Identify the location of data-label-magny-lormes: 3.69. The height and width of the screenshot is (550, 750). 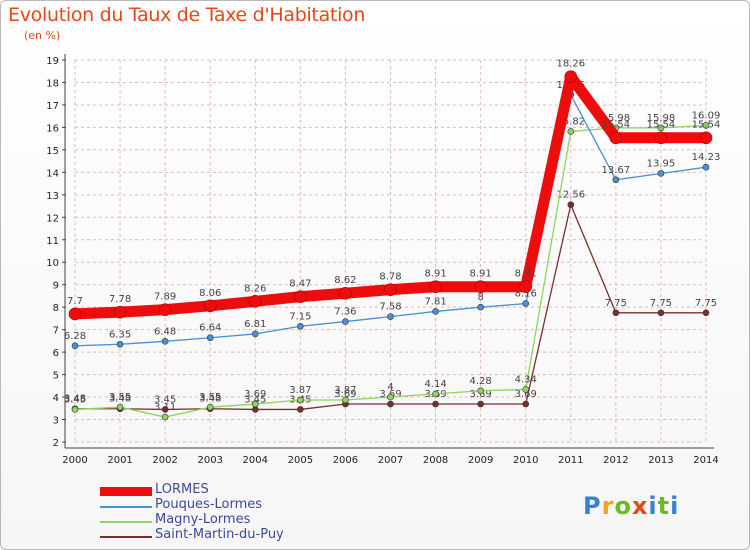
(255, 394).